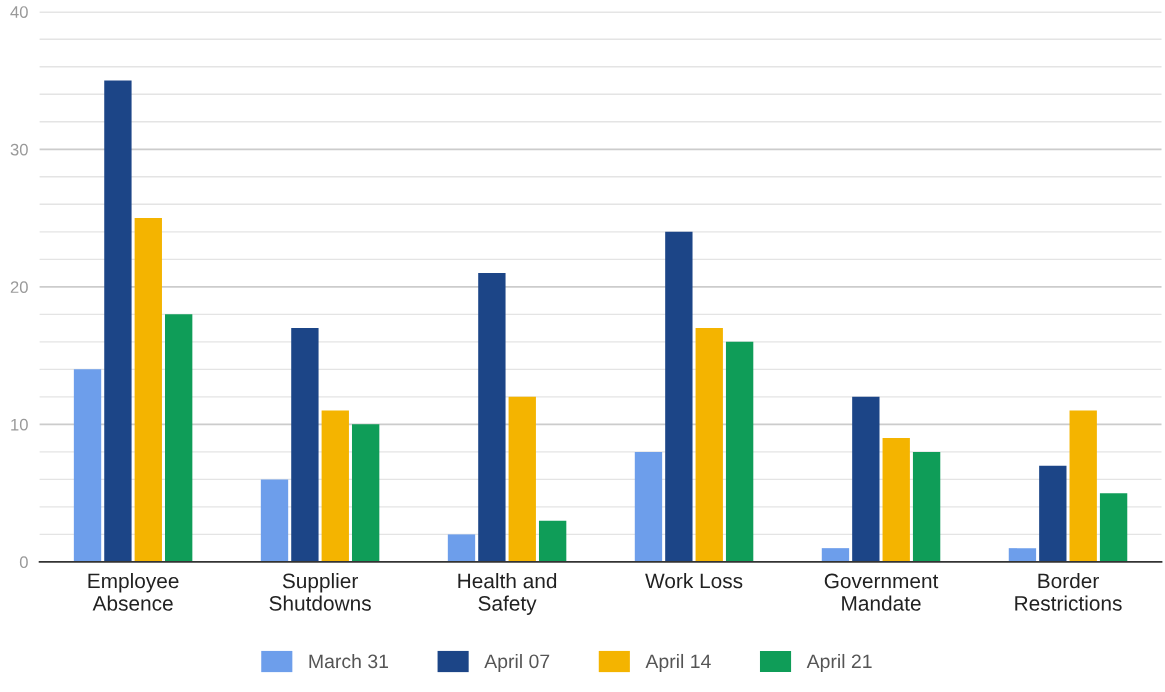 Image resolution: width=1165 pixels, height=692 pixels. Describe the element at coordinates (517, 663) in the screenshot. I see `legend-label: April 07` at that location.